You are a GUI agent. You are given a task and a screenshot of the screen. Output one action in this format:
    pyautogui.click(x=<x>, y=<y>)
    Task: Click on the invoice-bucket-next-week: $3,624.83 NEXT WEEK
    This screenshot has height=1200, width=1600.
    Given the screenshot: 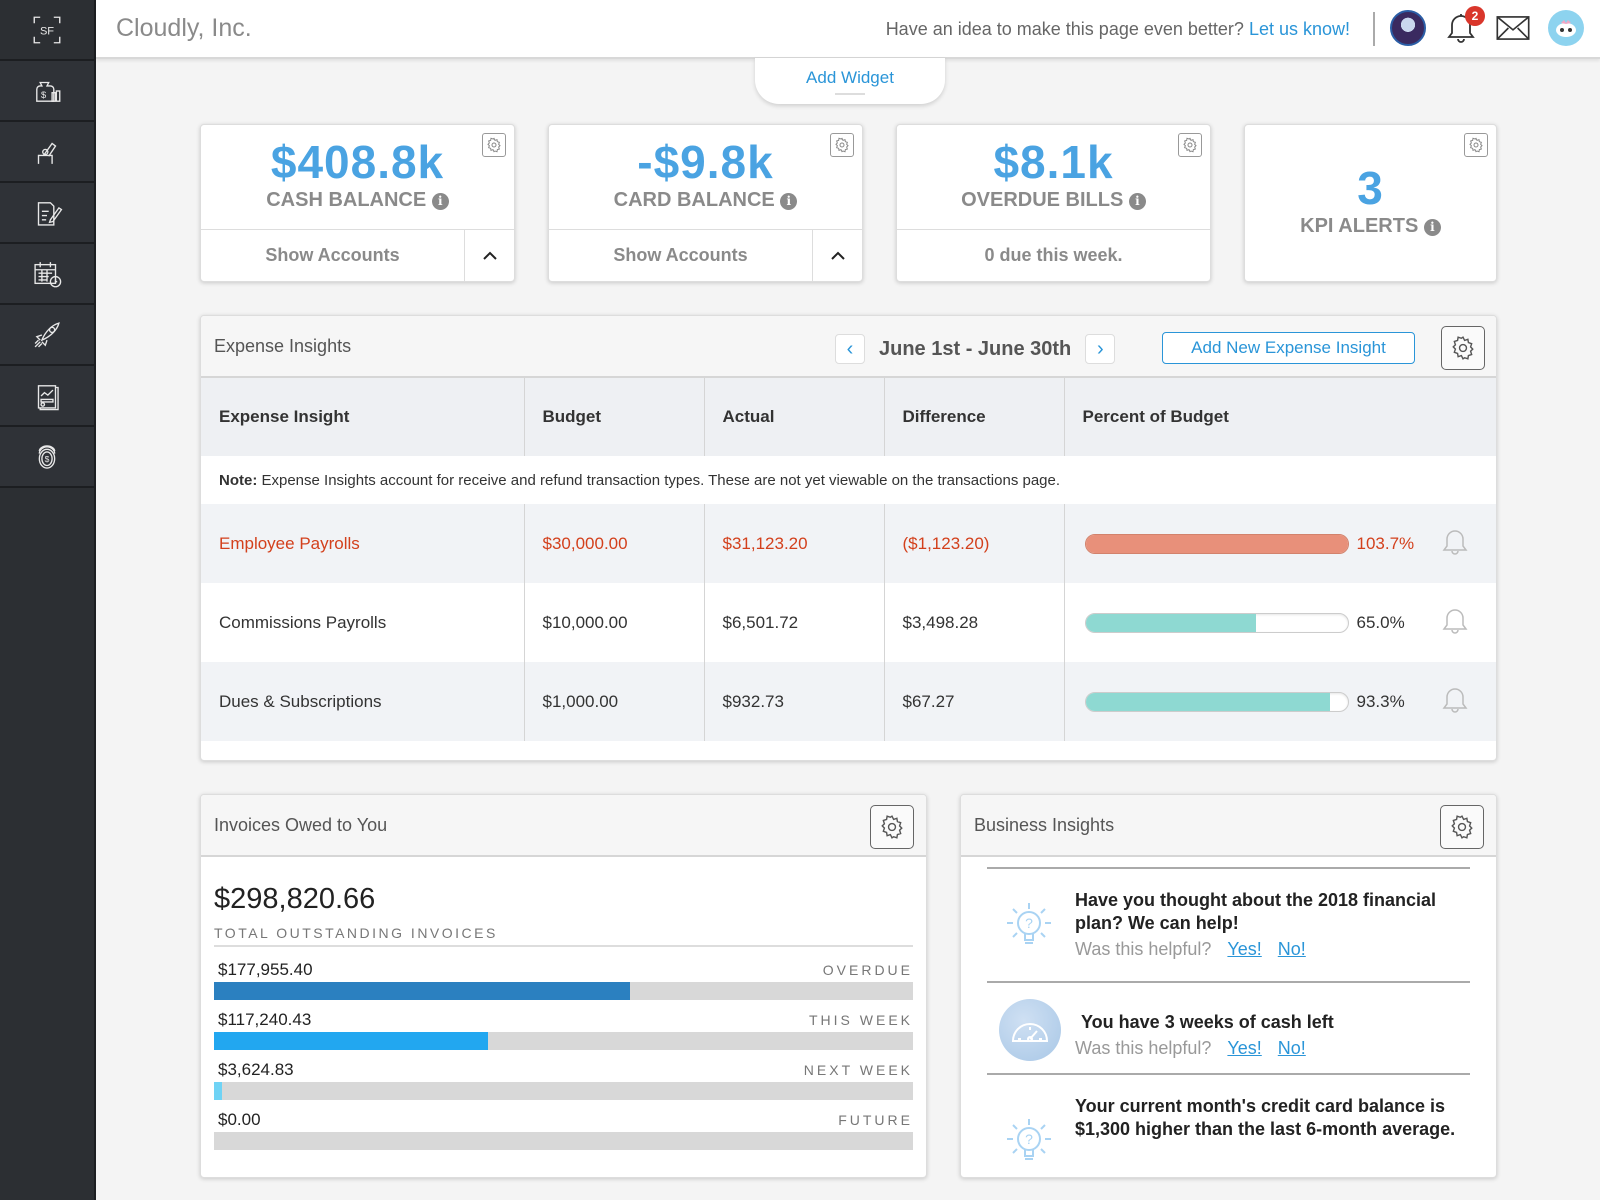 What is the action you would take?
    pyautogui.click(x=563, y=1083)
    